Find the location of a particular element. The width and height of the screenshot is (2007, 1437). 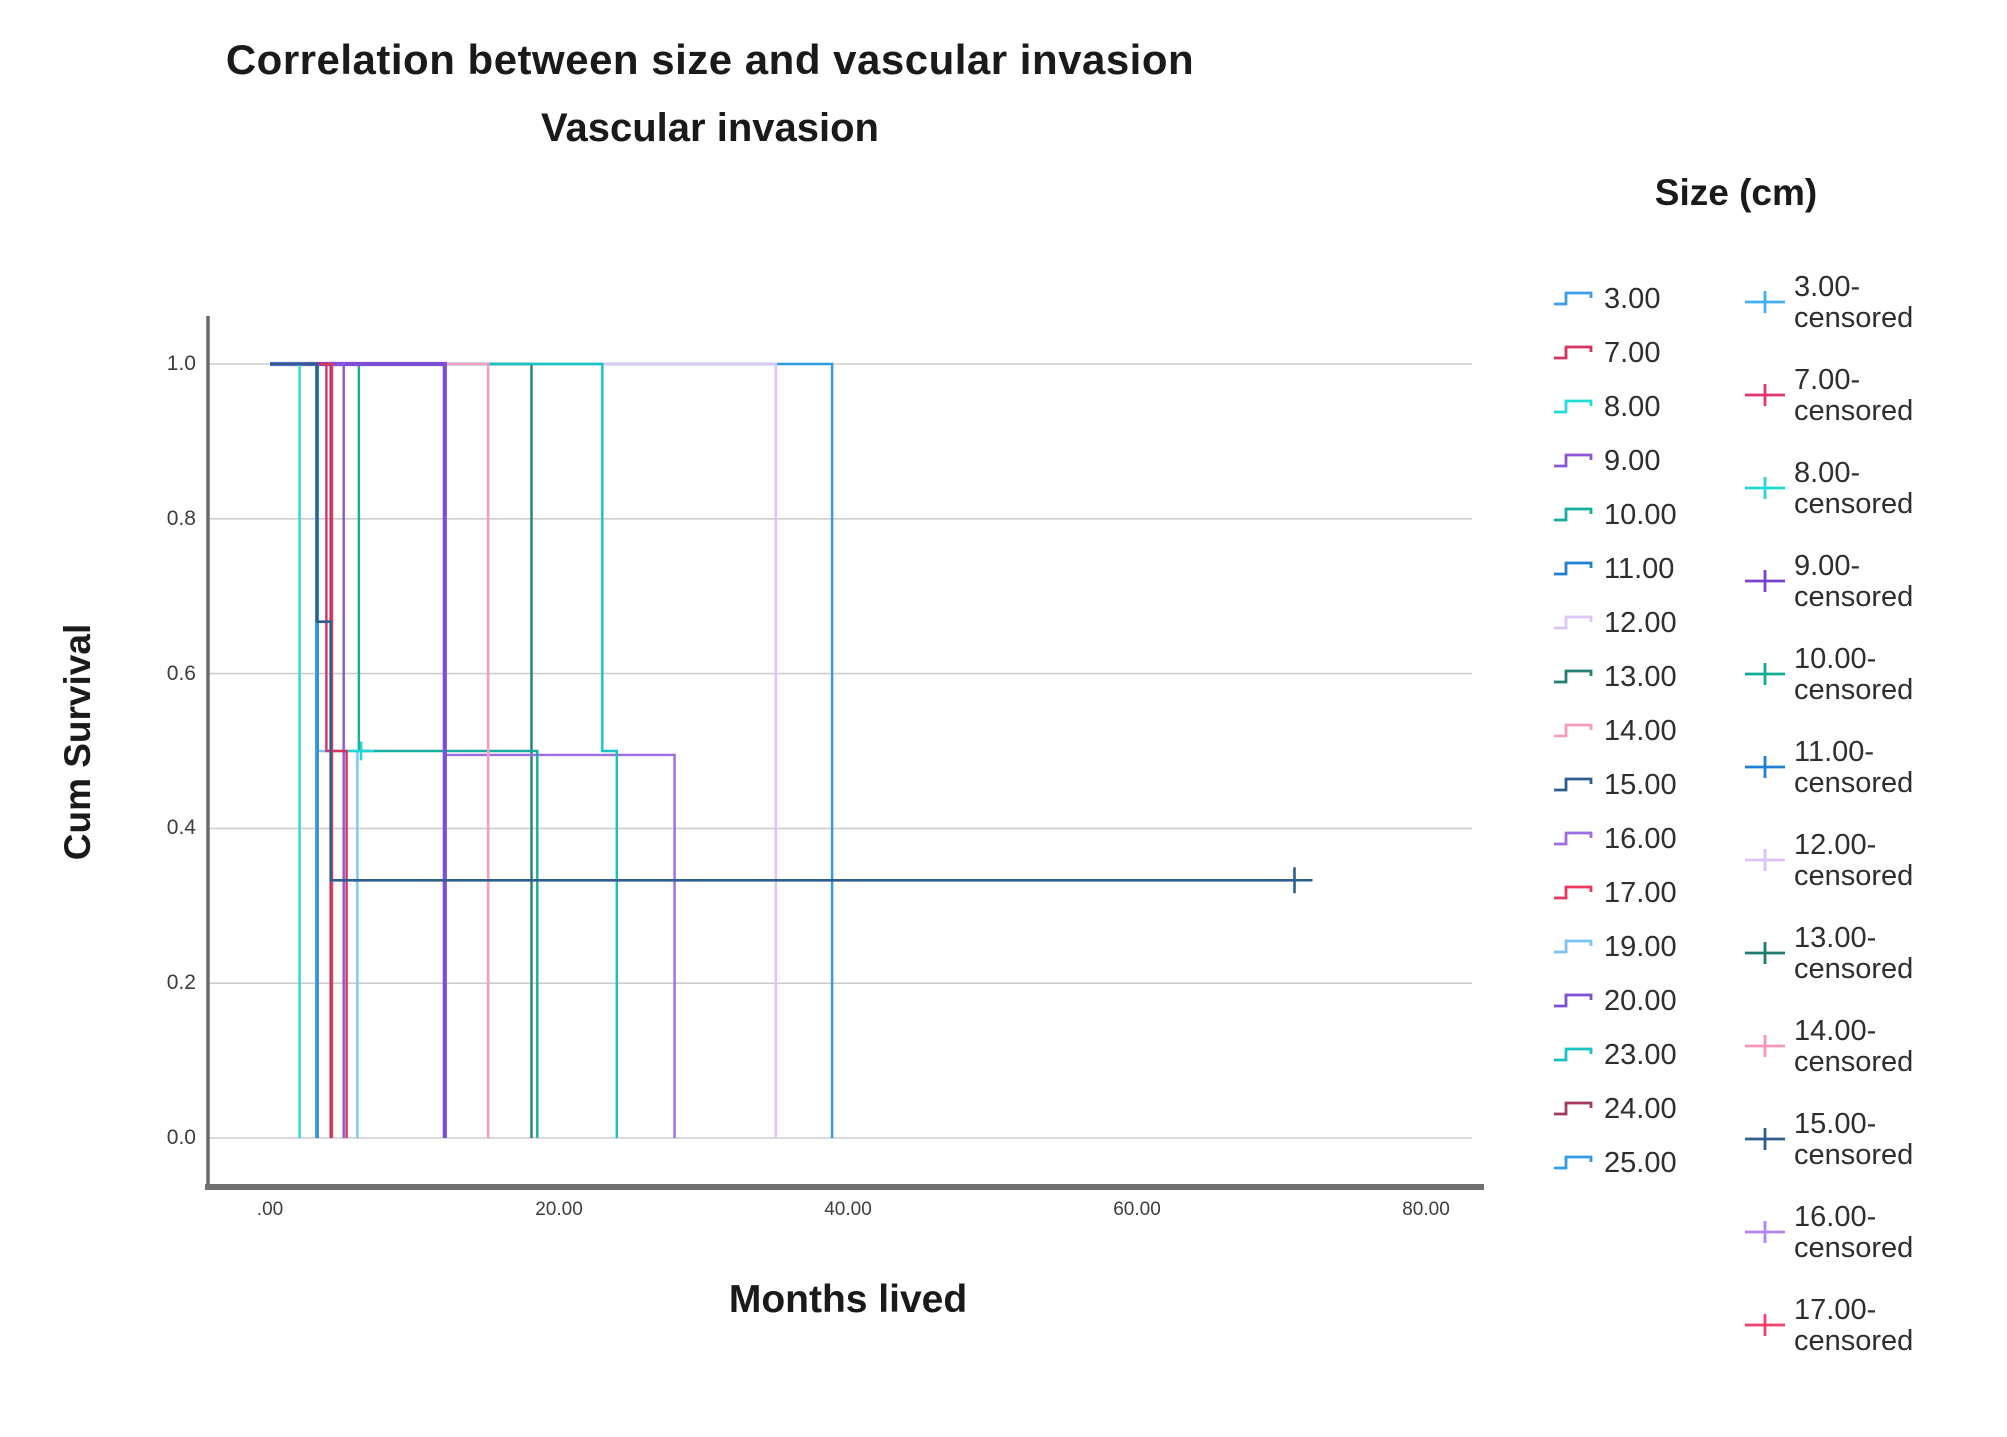

legend-item-17.00: 17.00 is located at coordinates (1672, 893).